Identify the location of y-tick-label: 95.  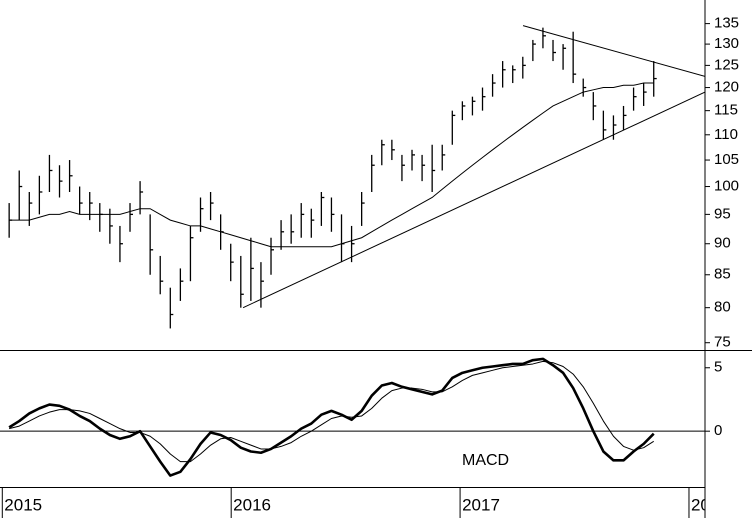
(722, 213).